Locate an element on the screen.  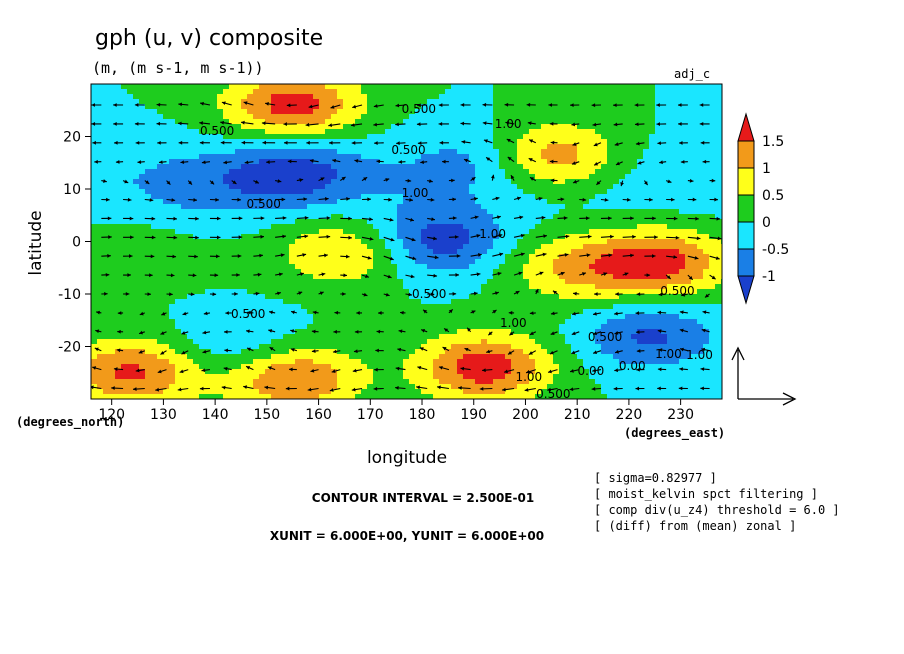
x-tick-label: 200 is located at coordinates (525, 415).